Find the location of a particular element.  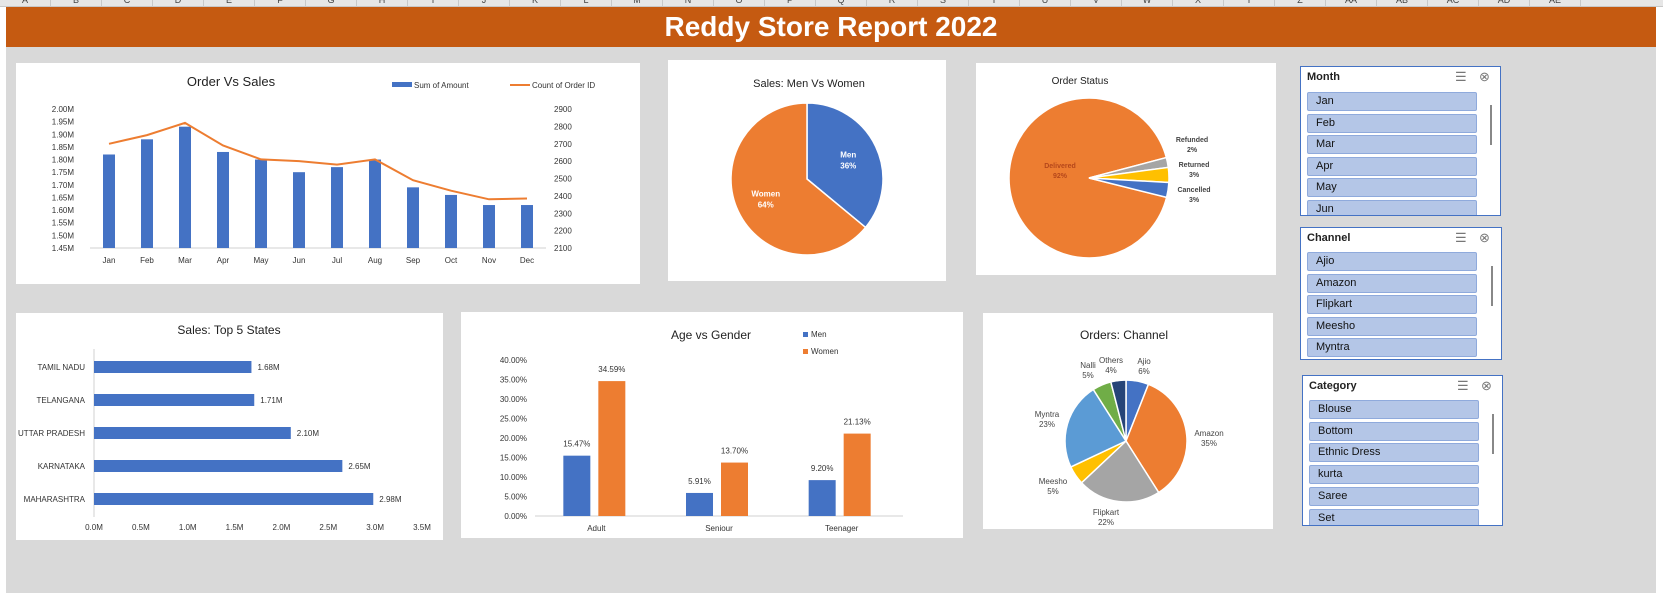

slice-pct: 35% is located at coordinates (1209, 443).